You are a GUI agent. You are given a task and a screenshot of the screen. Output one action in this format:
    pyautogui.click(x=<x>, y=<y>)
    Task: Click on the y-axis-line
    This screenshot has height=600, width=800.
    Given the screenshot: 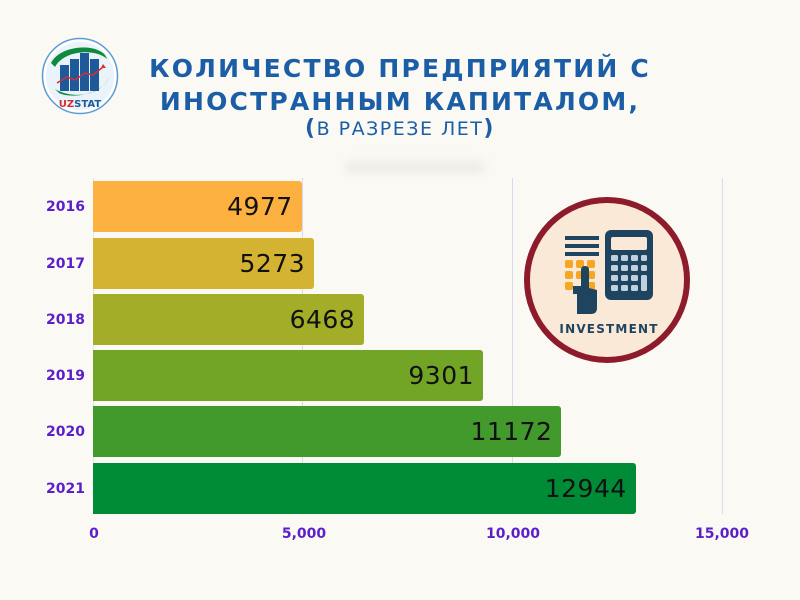 What is the action you would take?
    pyautogui.click(x=93, y=346)
    